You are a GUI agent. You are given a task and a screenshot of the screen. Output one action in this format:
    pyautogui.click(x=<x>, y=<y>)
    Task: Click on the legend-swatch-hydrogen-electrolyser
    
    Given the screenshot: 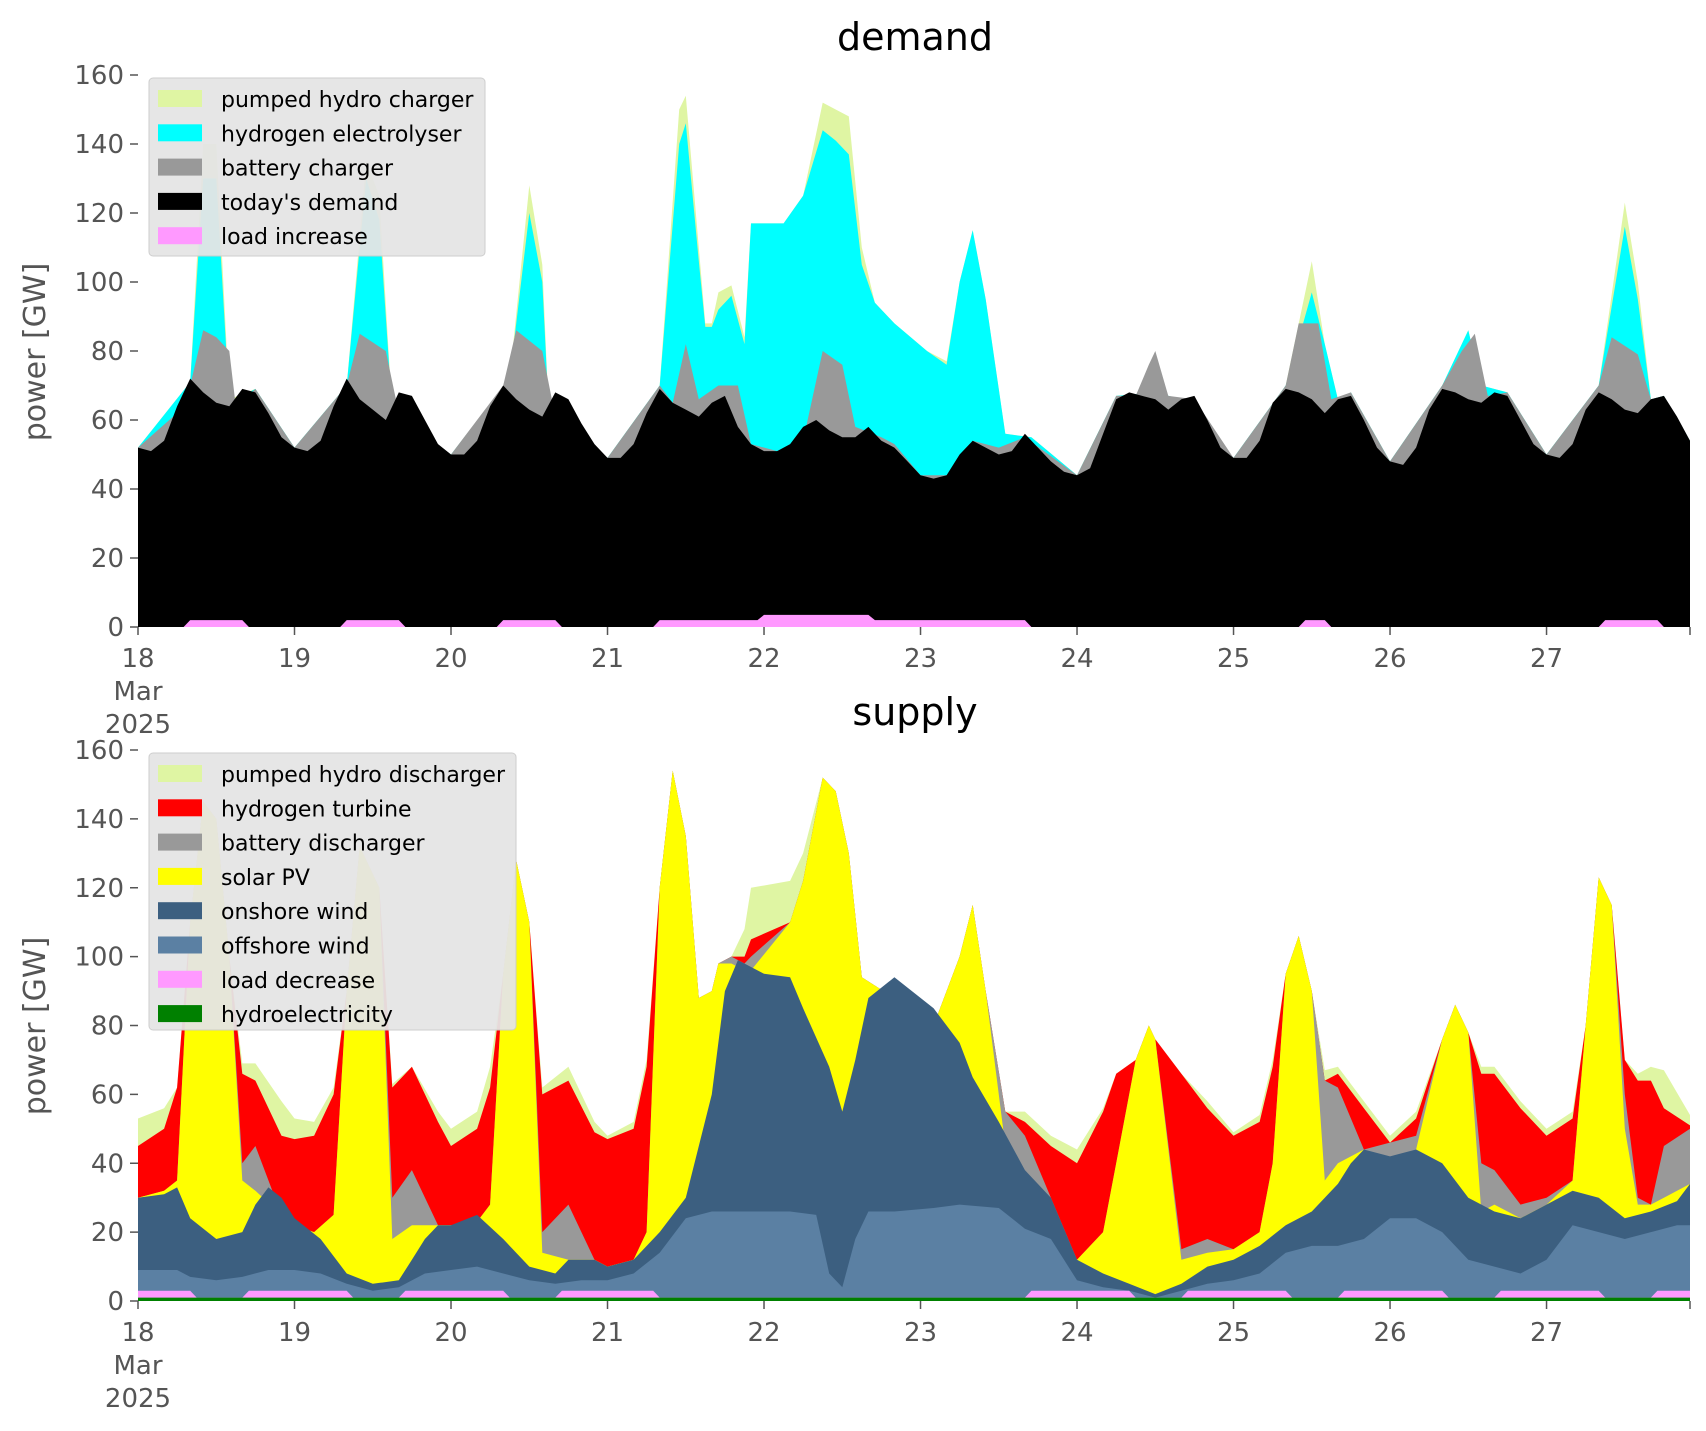 What is the action you would take?
    pyautogui.click(x=180, y=133)
    